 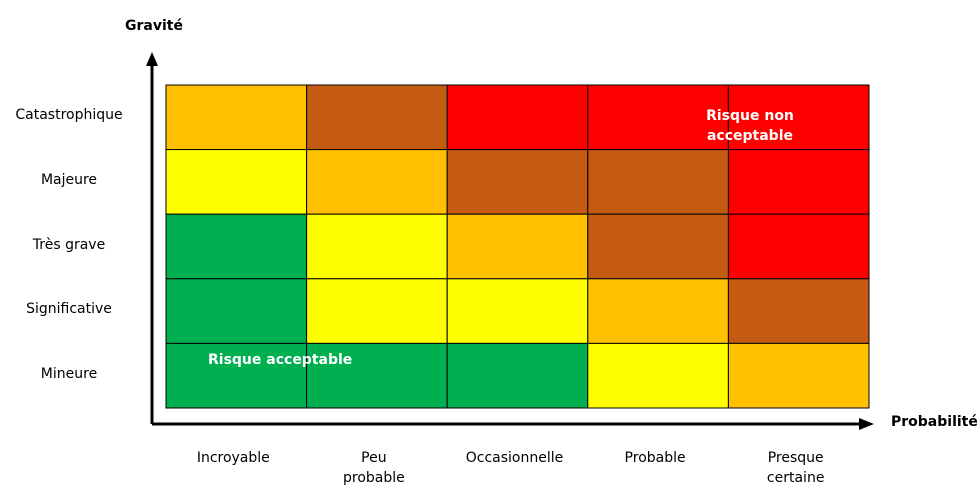 I want to click on probability-label: Peu probable, so click(x=374, y=468).